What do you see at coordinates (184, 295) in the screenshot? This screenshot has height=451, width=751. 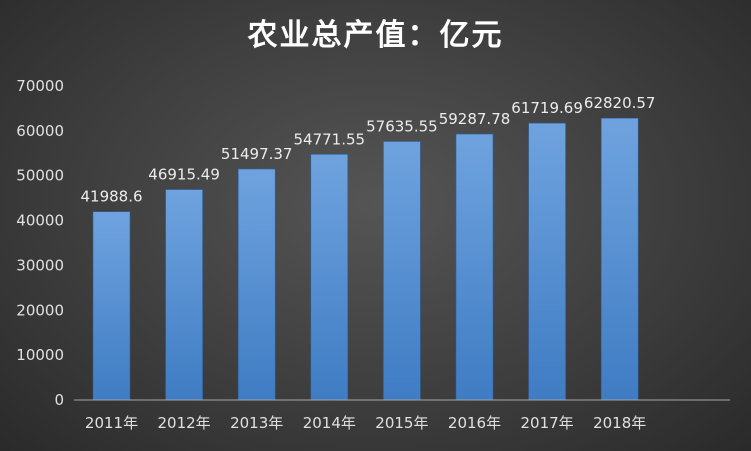 I see `bar-2012年` at bounding box center [184, 295].